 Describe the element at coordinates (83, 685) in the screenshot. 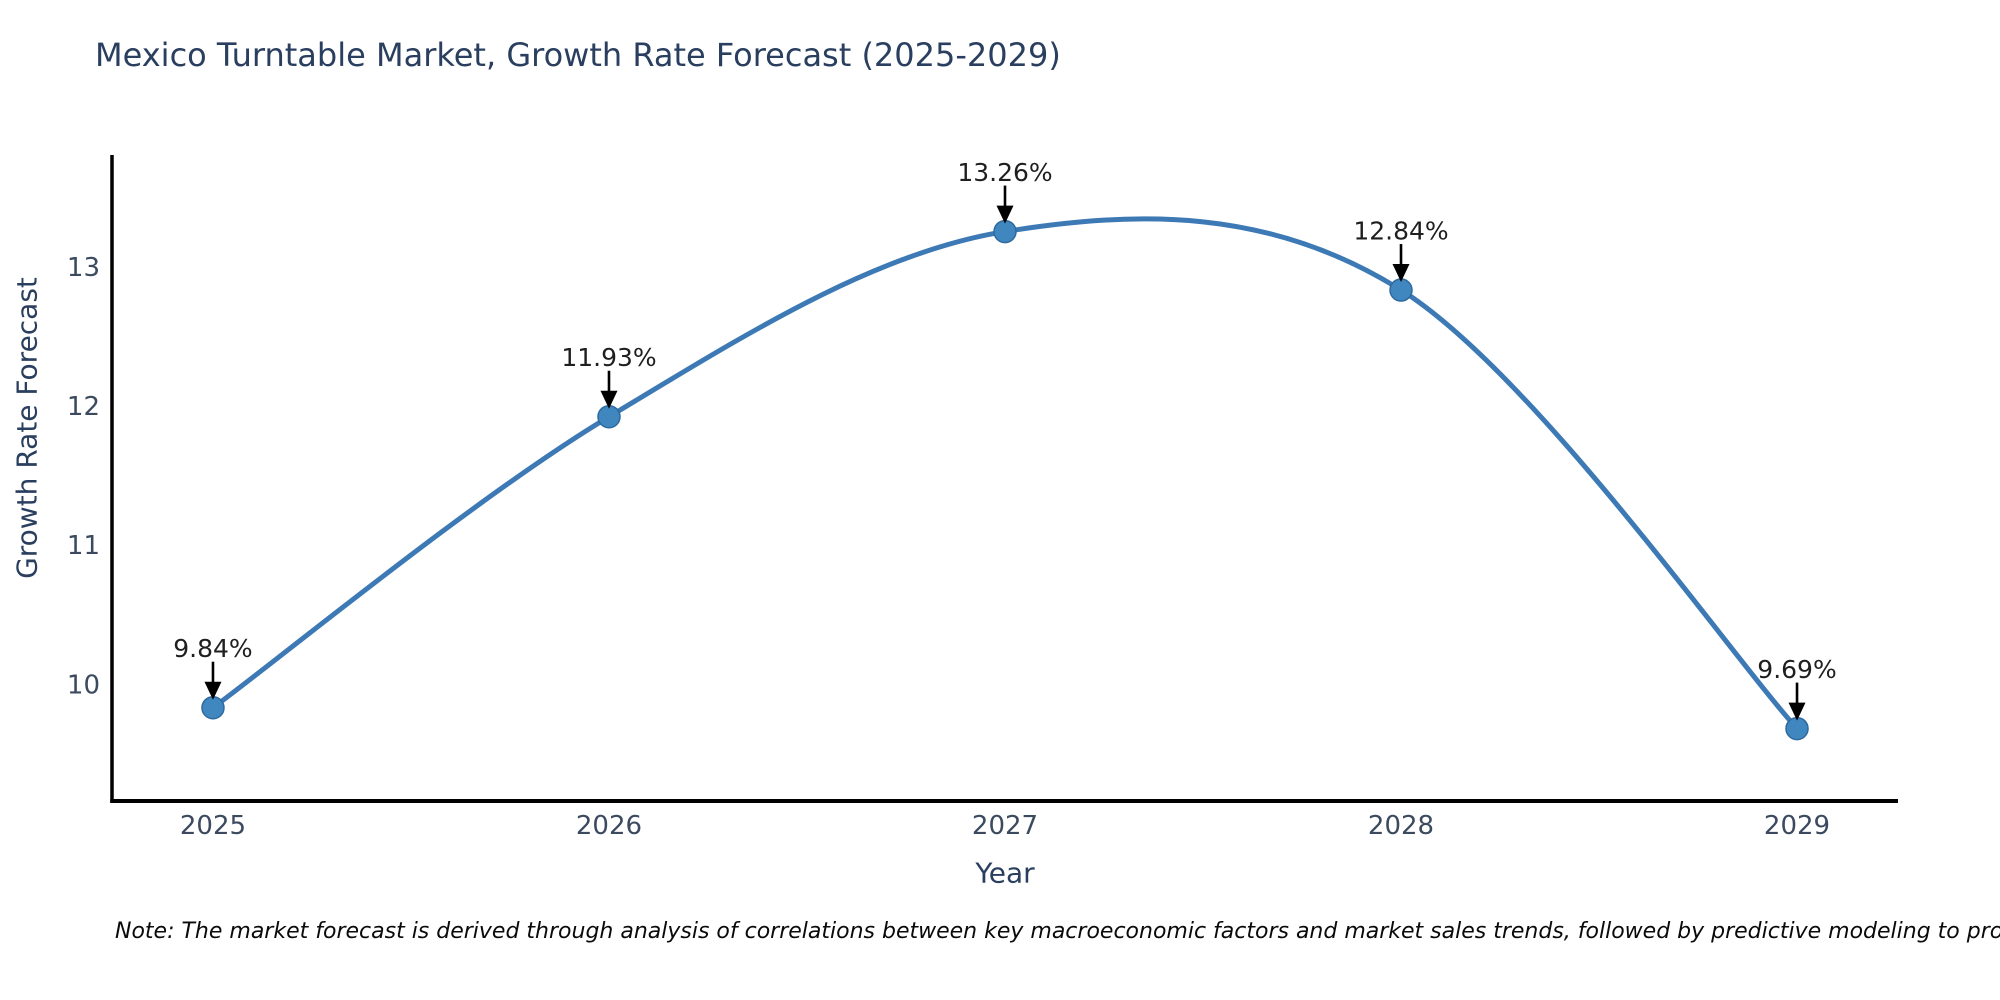

I see `y-tick-label: 10` at that location.